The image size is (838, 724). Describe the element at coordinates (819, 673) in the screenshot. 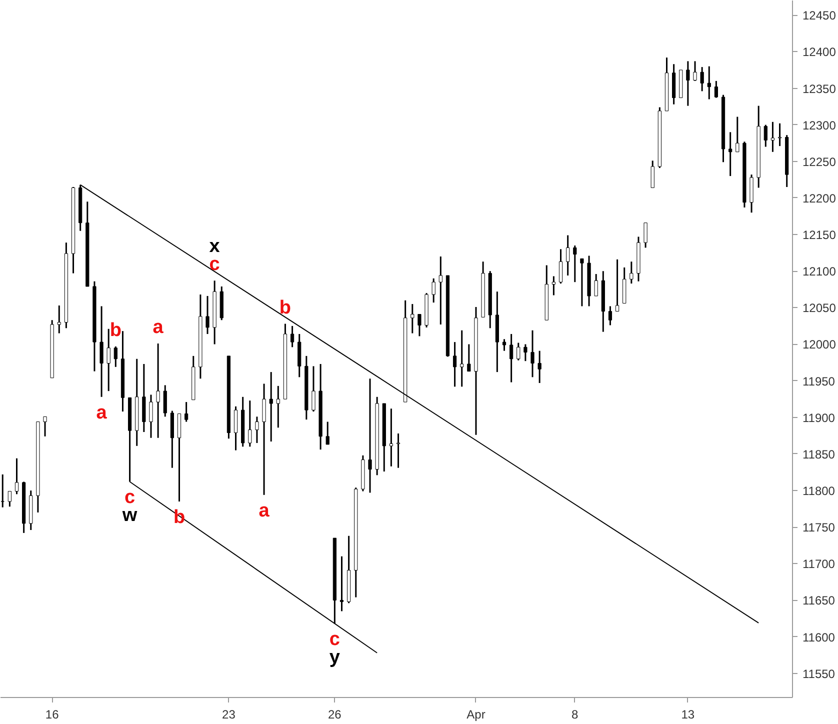

I see `y-tick-label: 11550` at that location.